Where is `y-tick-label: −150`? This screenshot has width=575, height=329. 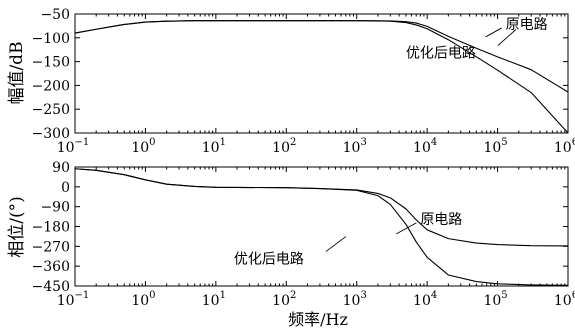 y-tick-label: −150 is located at coordinates (51, 63).